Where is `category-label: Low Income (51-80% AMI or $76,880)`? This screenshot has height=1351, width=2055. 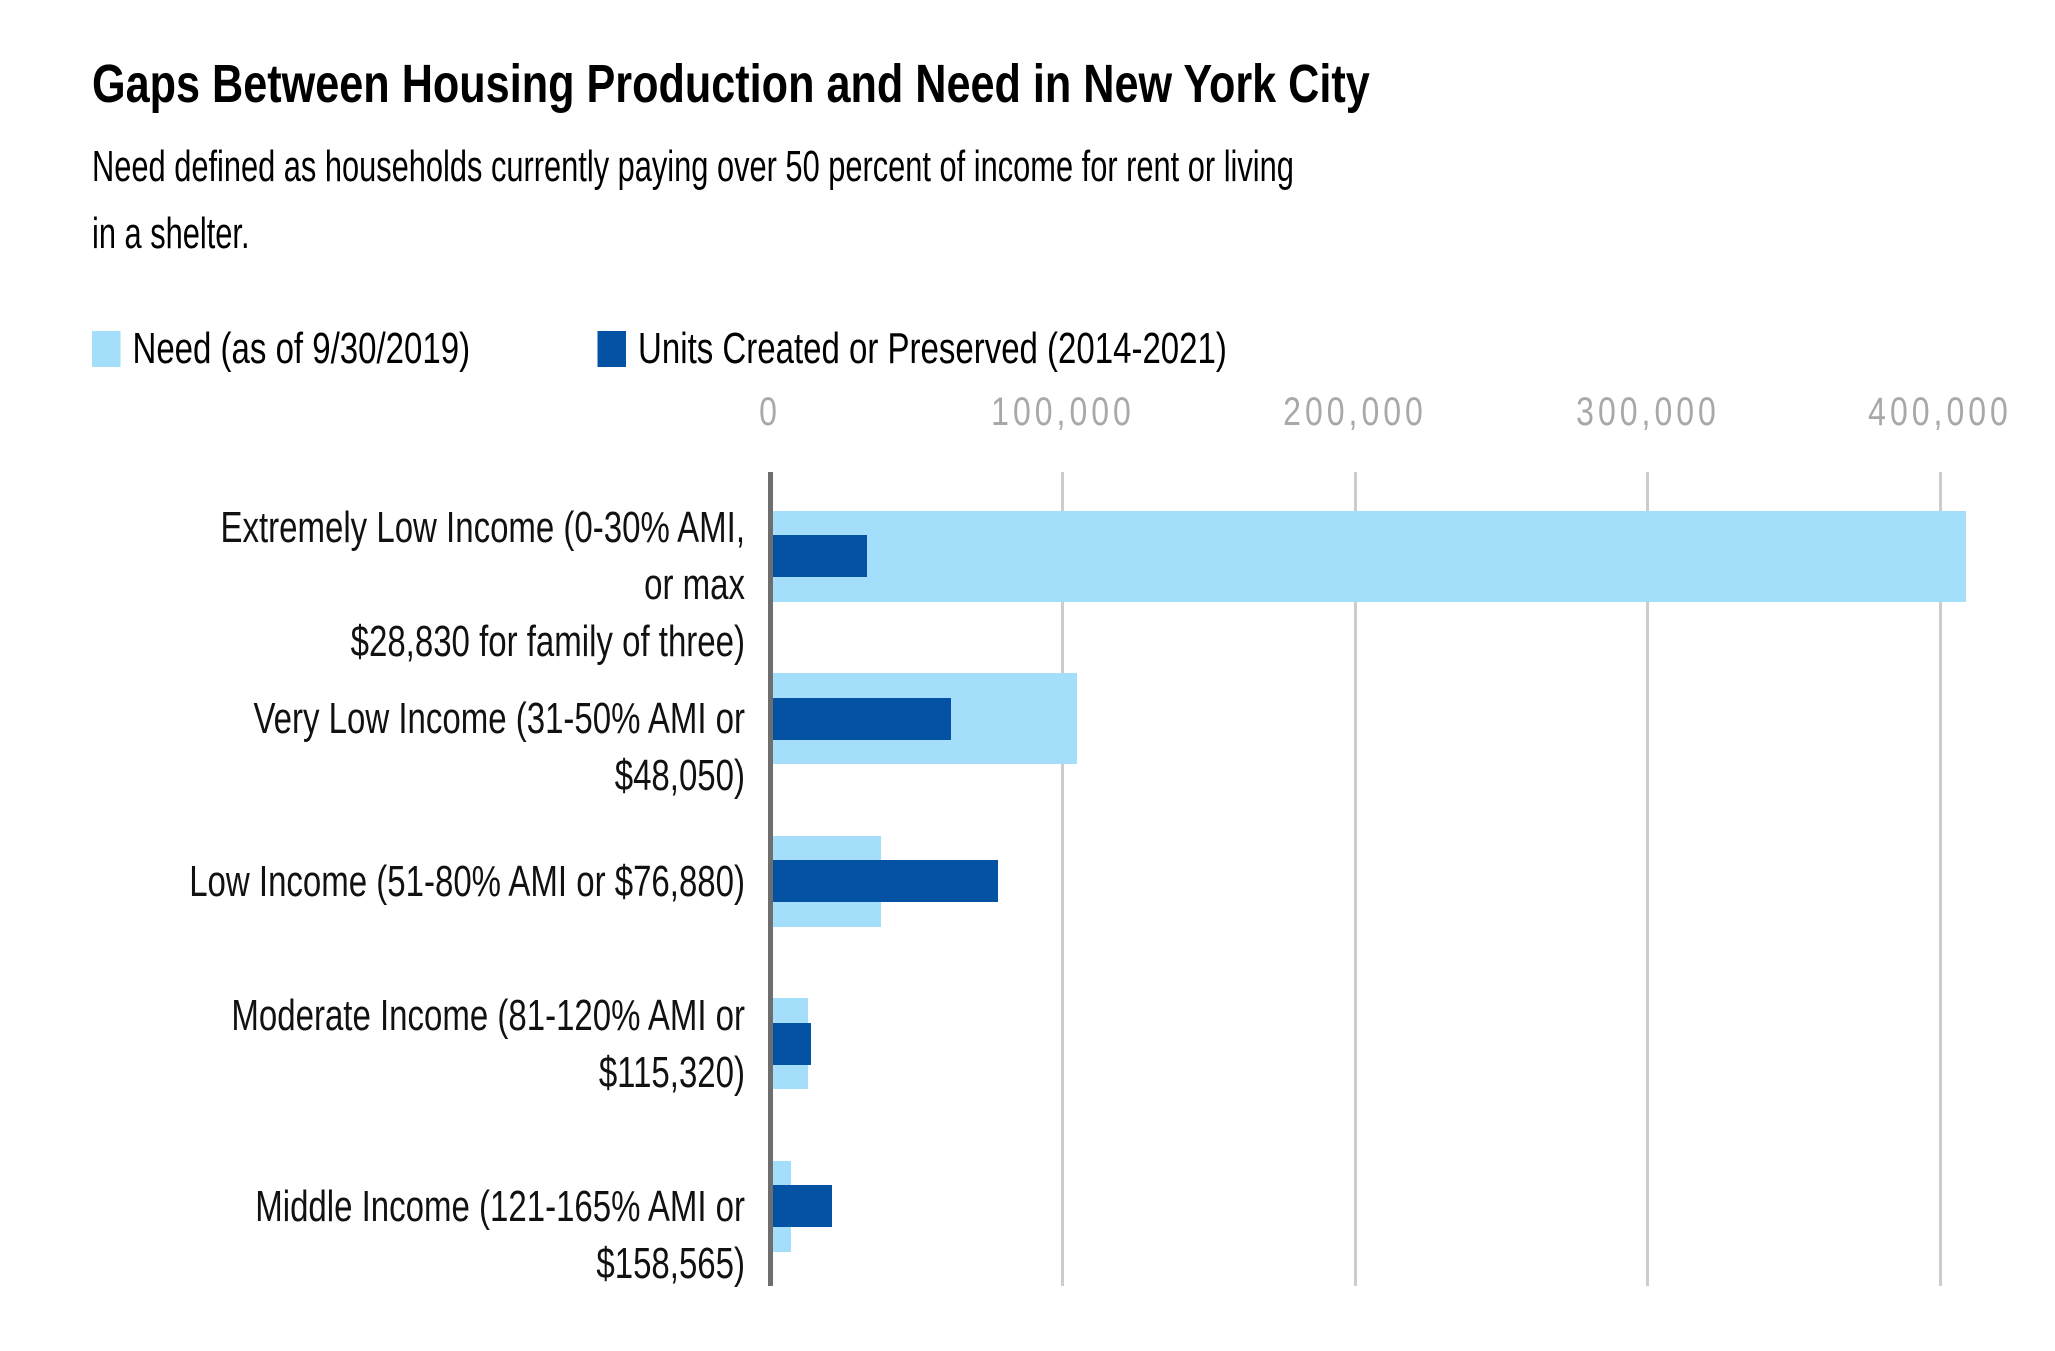 category-label: Low Income (51-80% AMI or $76,880) is located at coordinates (467, 881).